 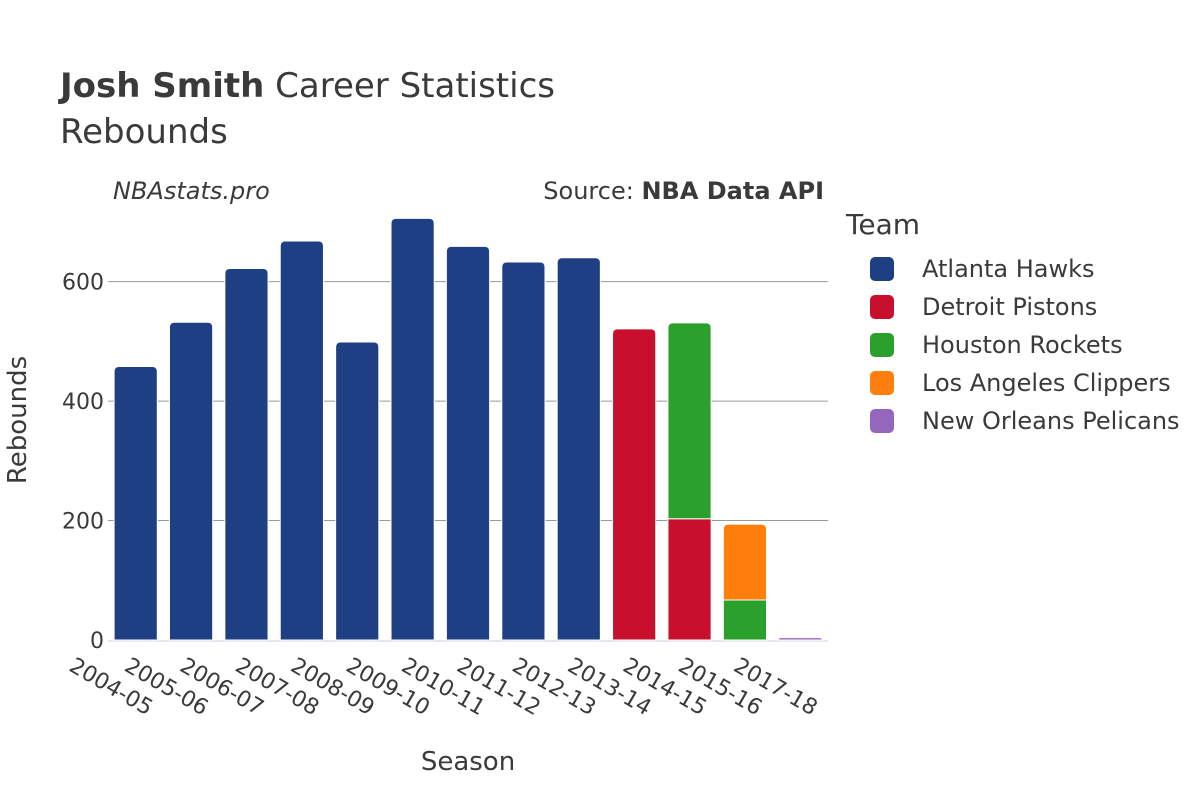 What do you see at coordinates (409, 86) in the screenshot?
I see `chart-title-rest: Career Statistics` at bounding box center [409, 86].